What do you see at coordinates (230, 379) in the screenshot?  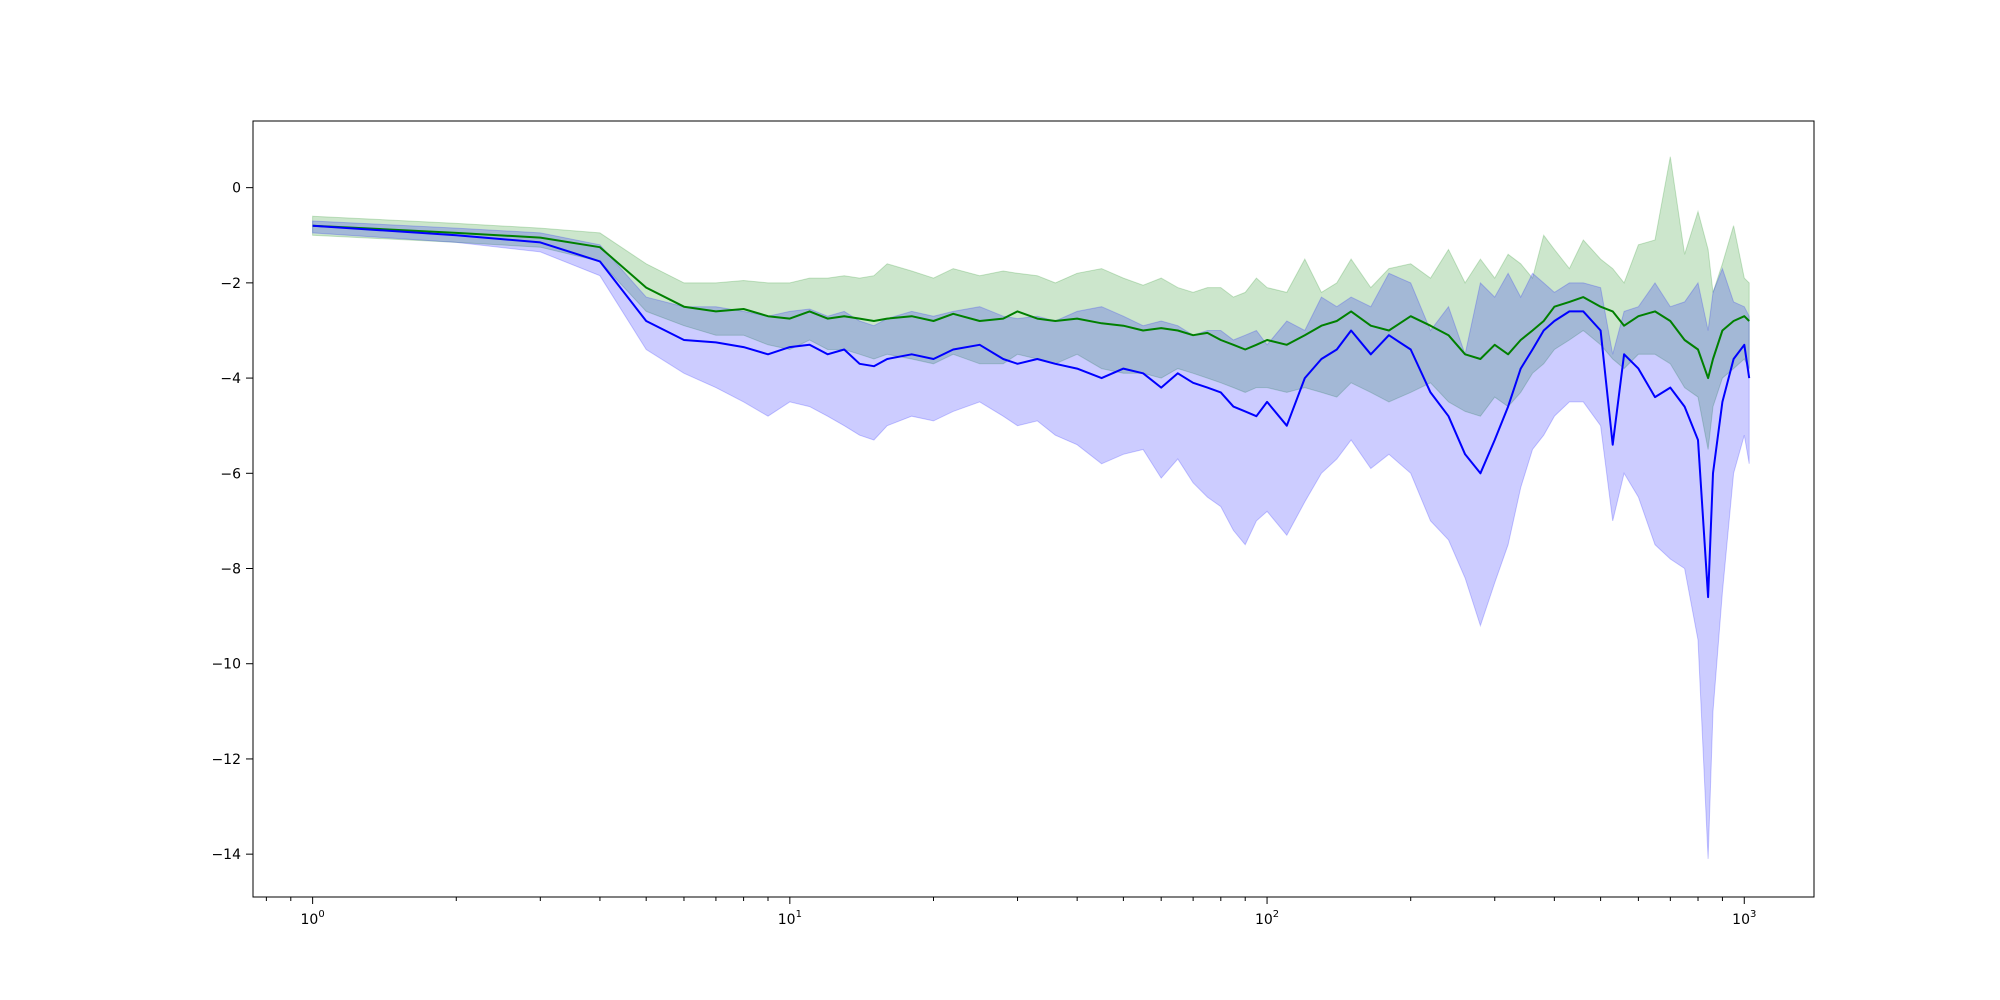 I see `y-tick-label: −4` at bounding box center [230, 379].